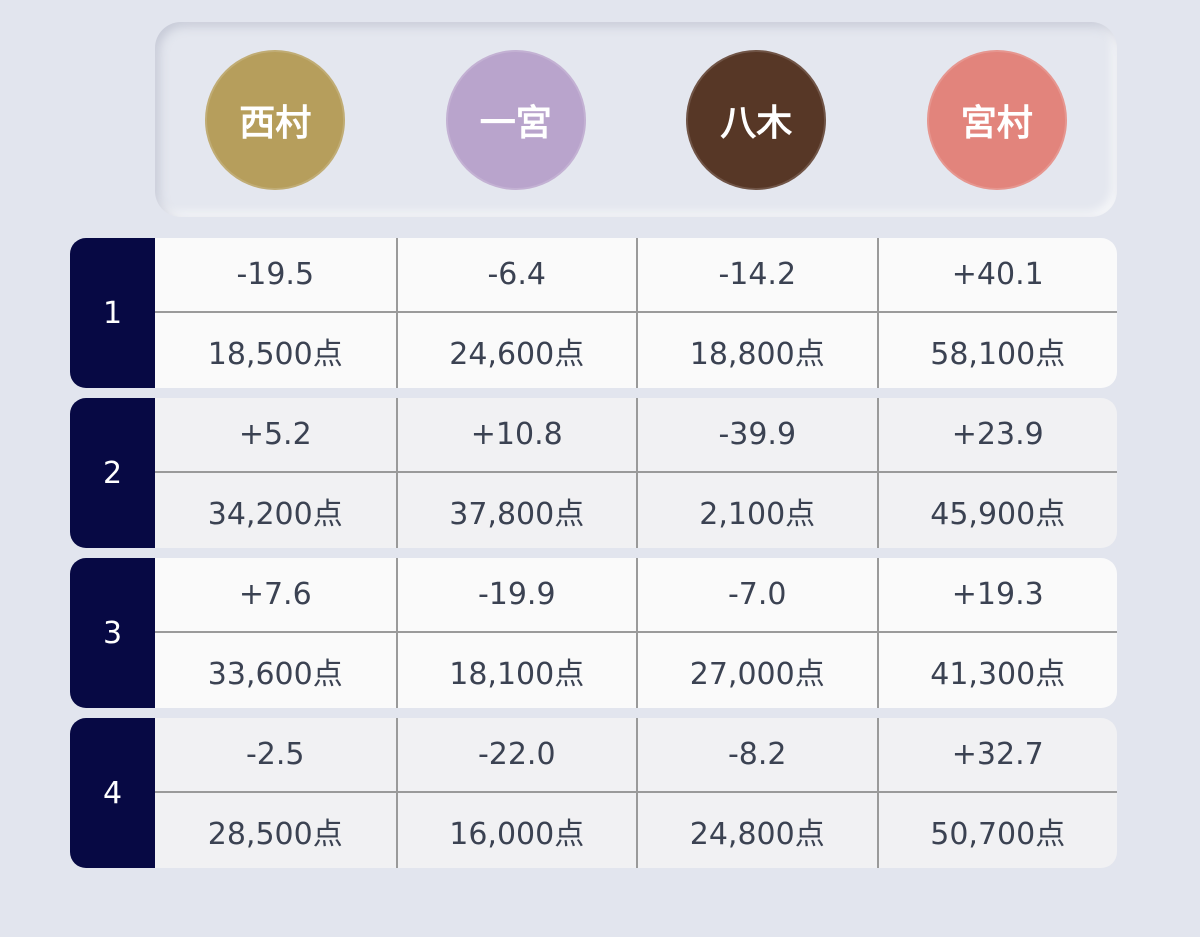  Describe the element at coordinates (756, 275) in the screenshot. I see `score-diff: -14.2` at that location.